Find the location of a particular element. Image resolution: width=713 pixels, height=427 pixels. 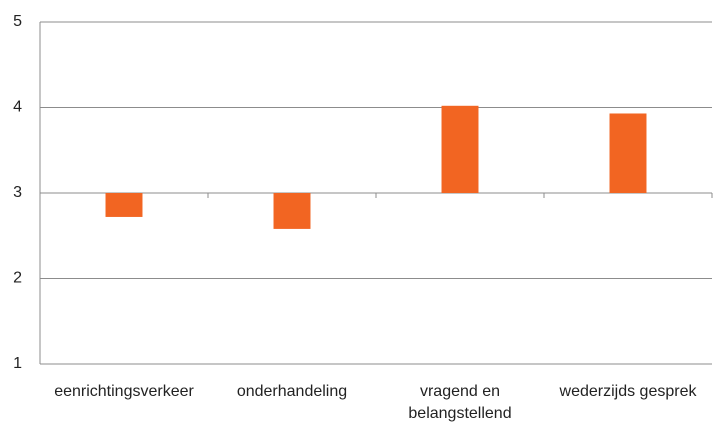

x-tick-label: onderhandeling is located at coordinates (292, 391).